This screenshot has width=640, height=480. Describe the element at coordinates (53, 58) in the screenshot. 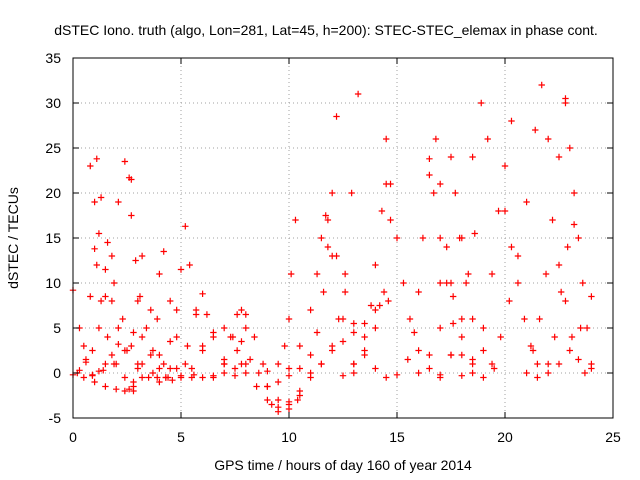

I see `y-tick-label: 35` at that location.